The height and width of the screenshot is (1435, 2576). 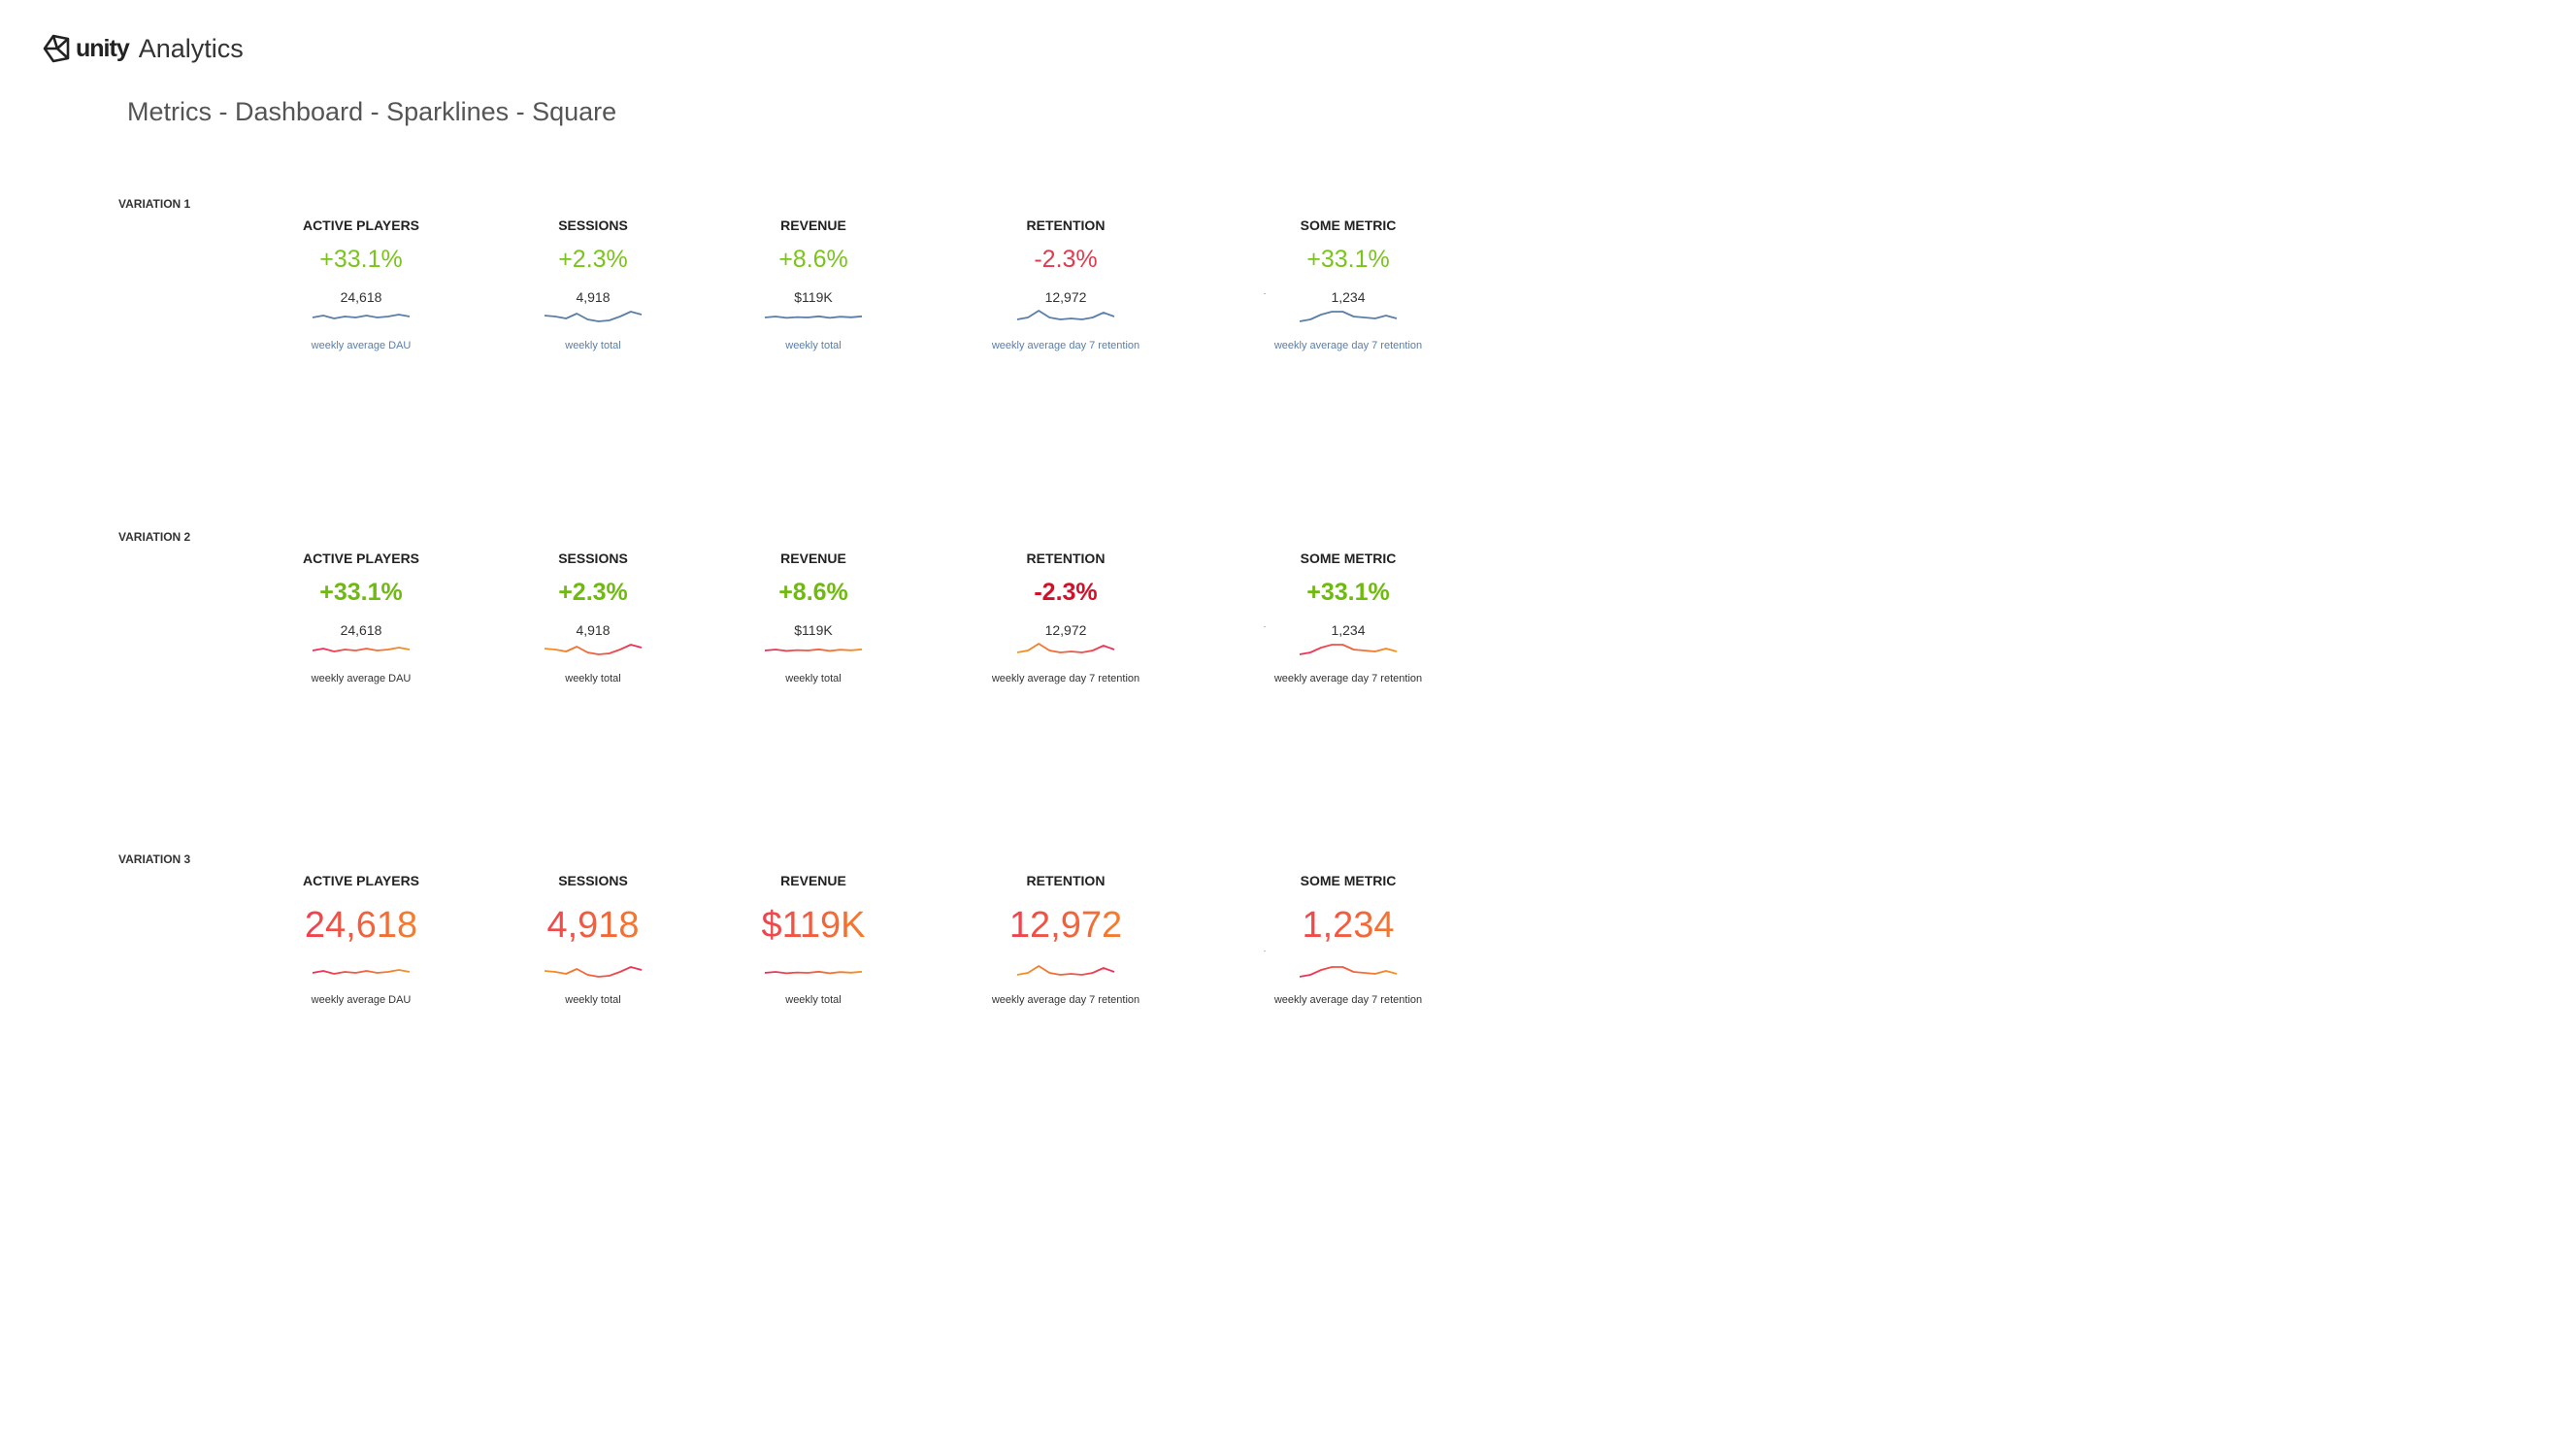 What do you see at coordinates (56, 48) in the screenshot?
I see `unity-cube-icon` at bounding box center [56, 48].